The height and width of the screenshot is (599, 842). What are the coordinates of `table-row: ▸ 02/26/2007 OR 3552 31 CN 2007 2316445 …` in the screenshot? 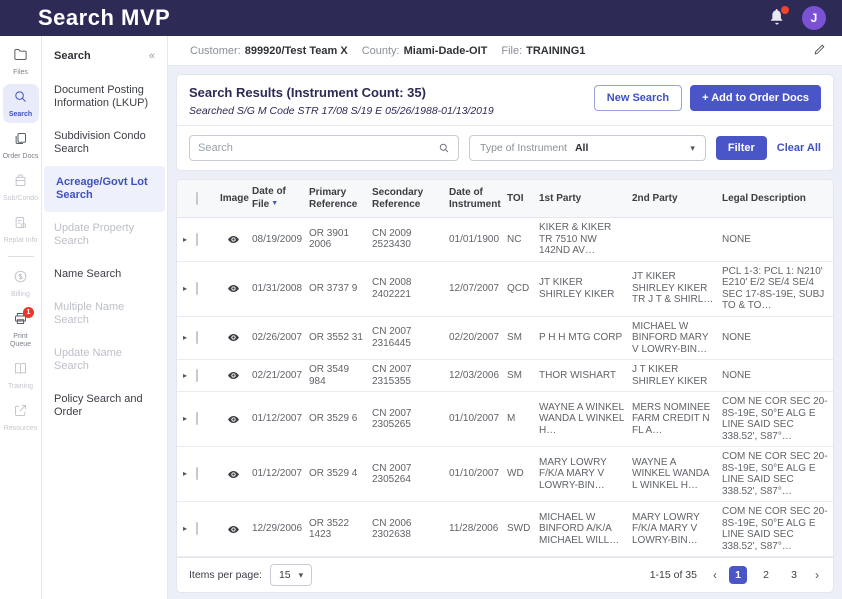 It's located at (505, 338).